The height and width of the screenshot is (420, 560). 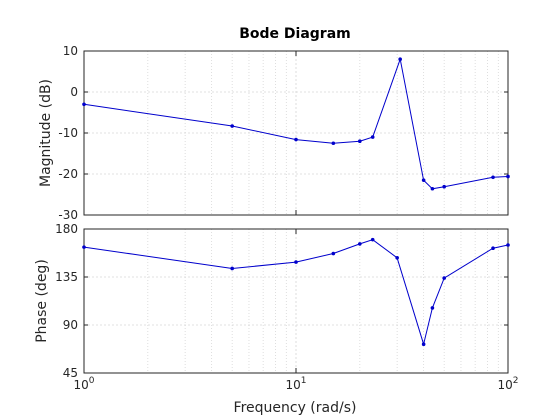 I want to click on x-axis-label: Frequency (rad/s), so click(x=295, y=408).